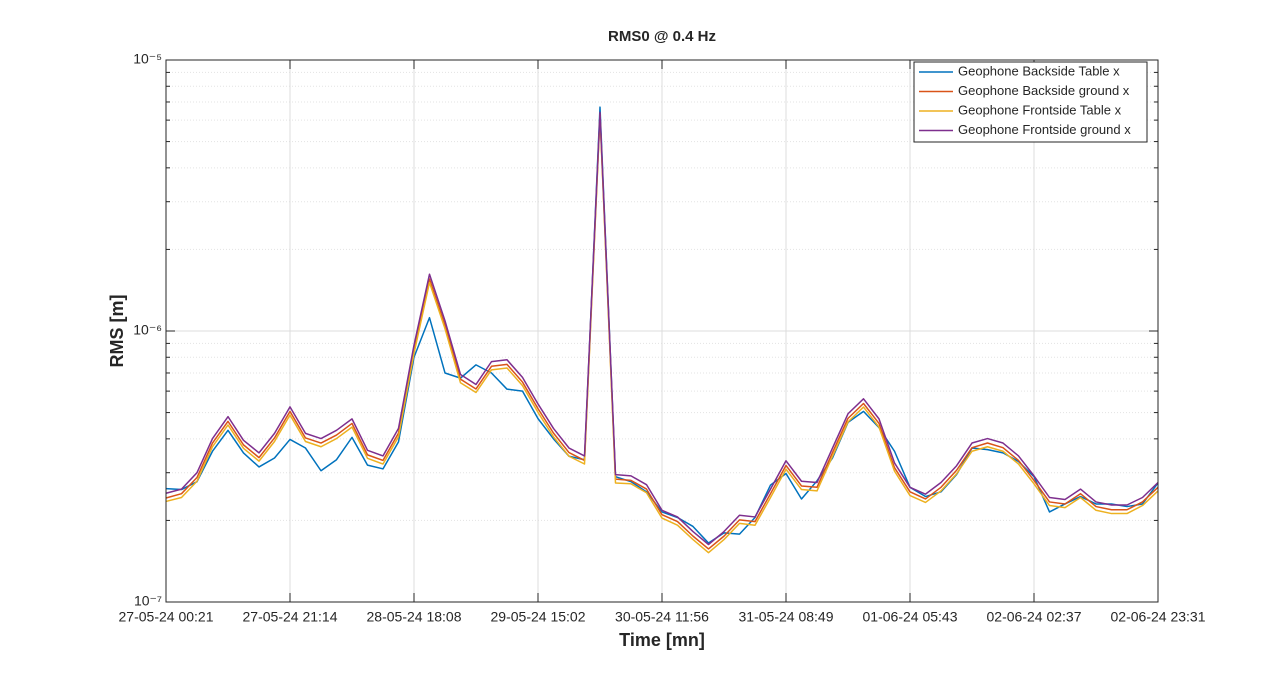 This screenshot has height=677, width=1280. I want to click on x-tick-label: 31-05-24 08:49, so click(786, 617).